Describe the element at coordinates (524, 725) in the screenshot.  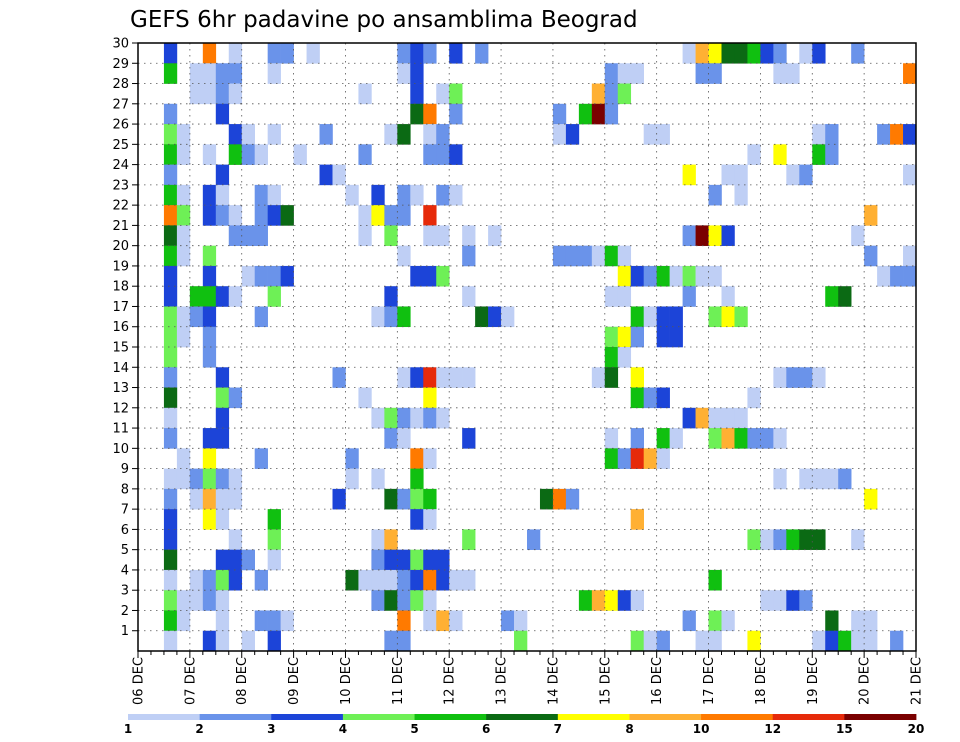
I see `colorbar: 1 2 3 4 5 6 7 8 10 12 15 20` at that location.